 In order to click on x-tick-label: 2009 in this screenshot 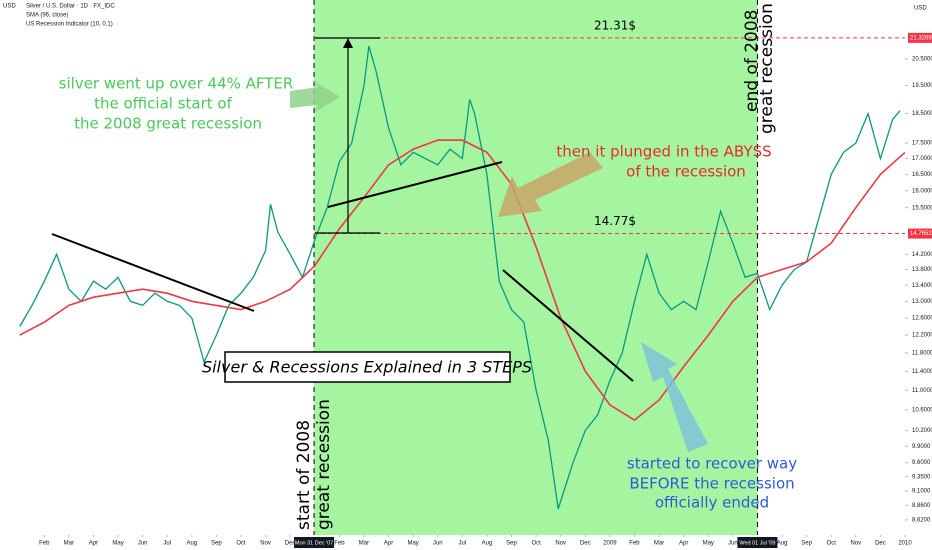, I will do `click(610, 544)`.